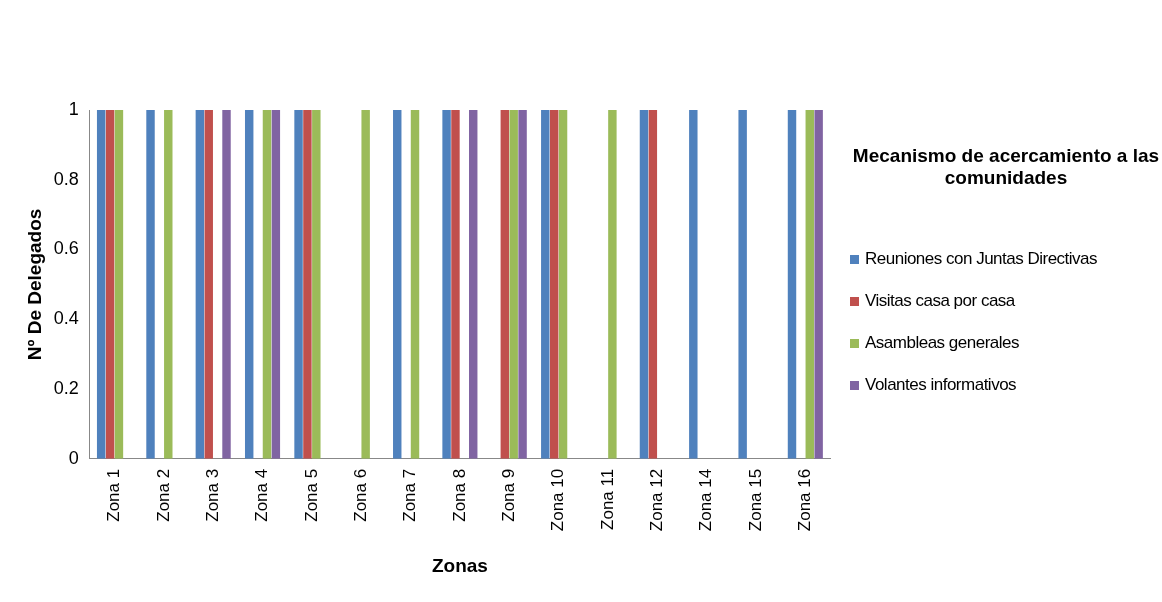  Describe the element at coordinates (66, 388) in the screenshot. I see `y-tick-label: 0.2` at that location.